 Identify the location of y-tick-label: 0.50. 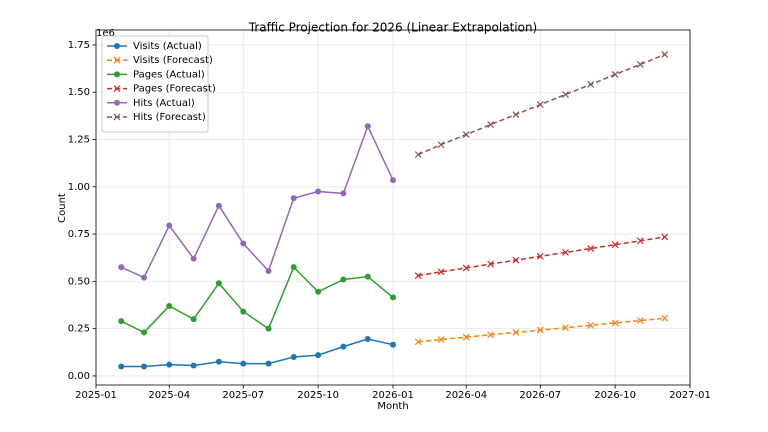
(79, 281).